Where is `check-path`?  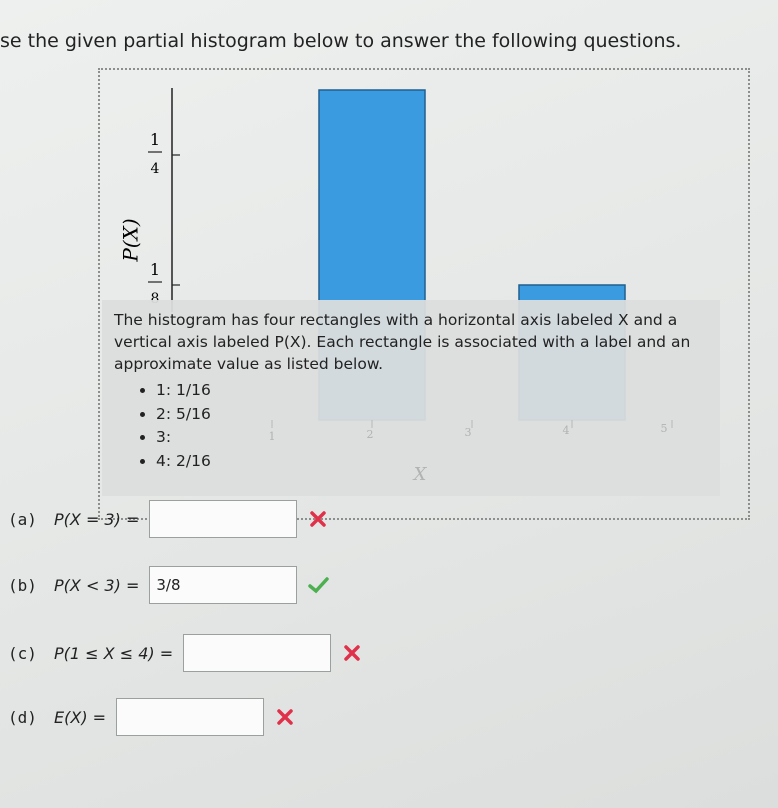
check-path is located at coordinates (319, 585).